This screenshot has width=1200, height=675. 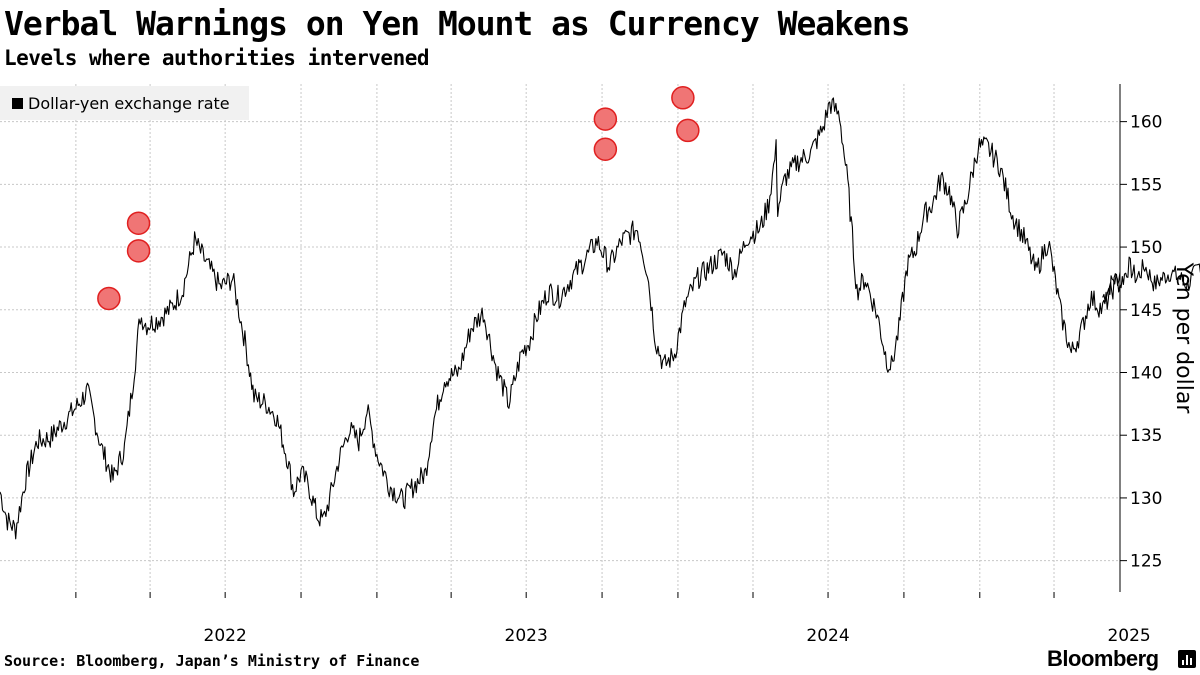 I want to click on x-tick-label: 2024, so click(x=827, y=636).